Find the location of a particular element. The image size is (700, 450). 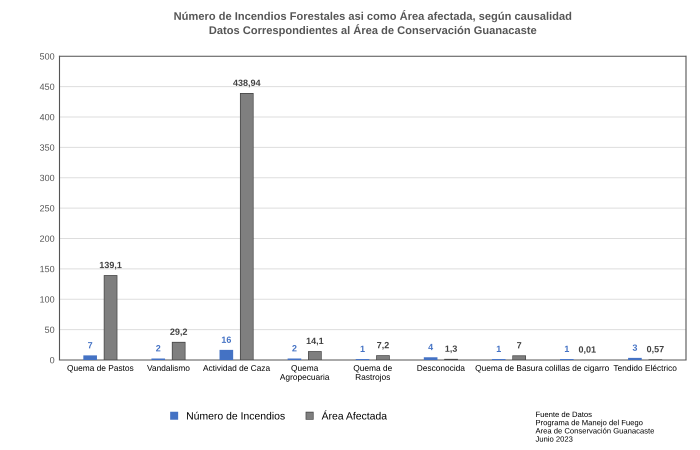

legend-label: Número de Incendios is located at coordinates (235, 416).